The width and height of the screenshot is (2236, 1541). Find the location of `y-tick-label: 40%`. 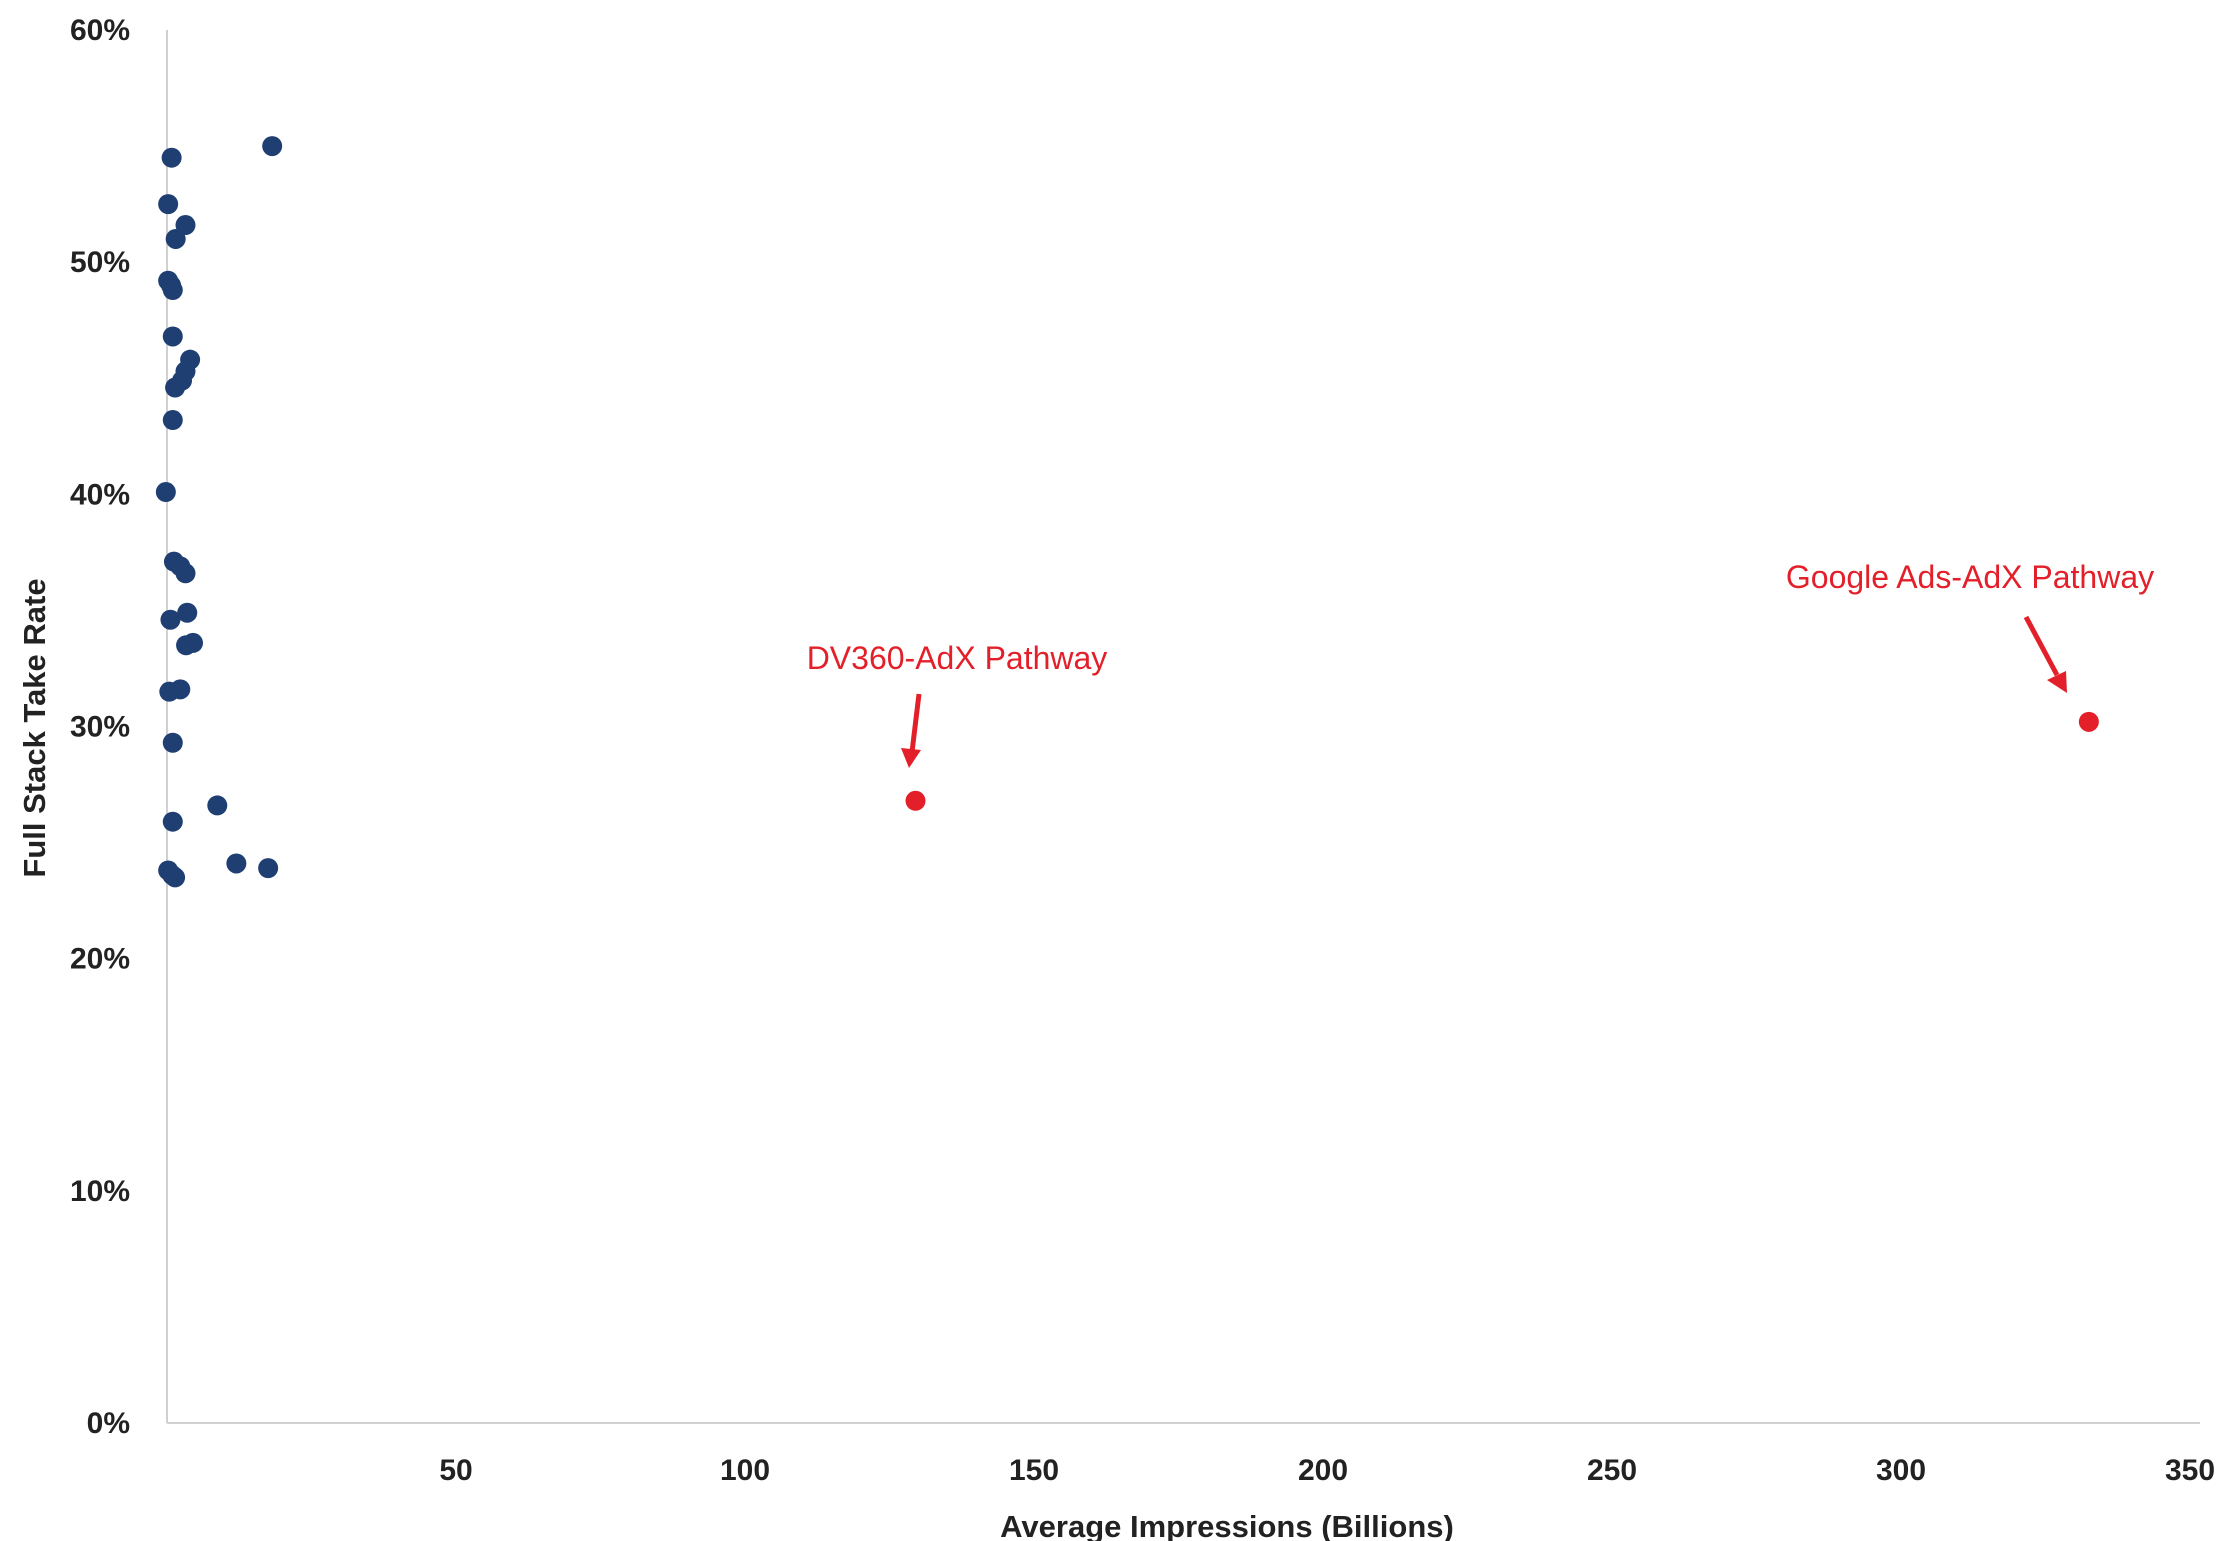

y-tick-label: 40% is located at coordinates (100, 494).